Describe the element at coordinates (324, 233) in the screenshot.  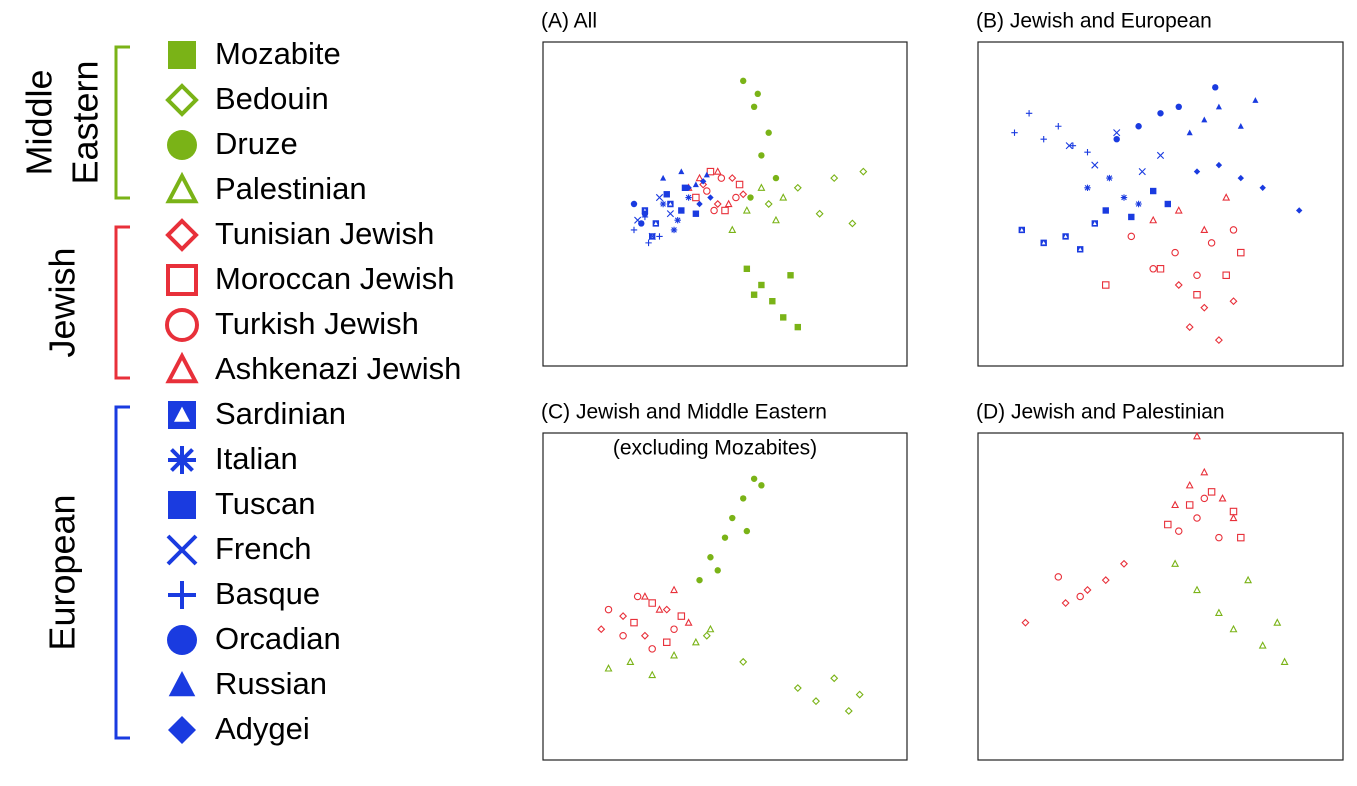
I see `legend-label: Tunisian Jewish` at that location.